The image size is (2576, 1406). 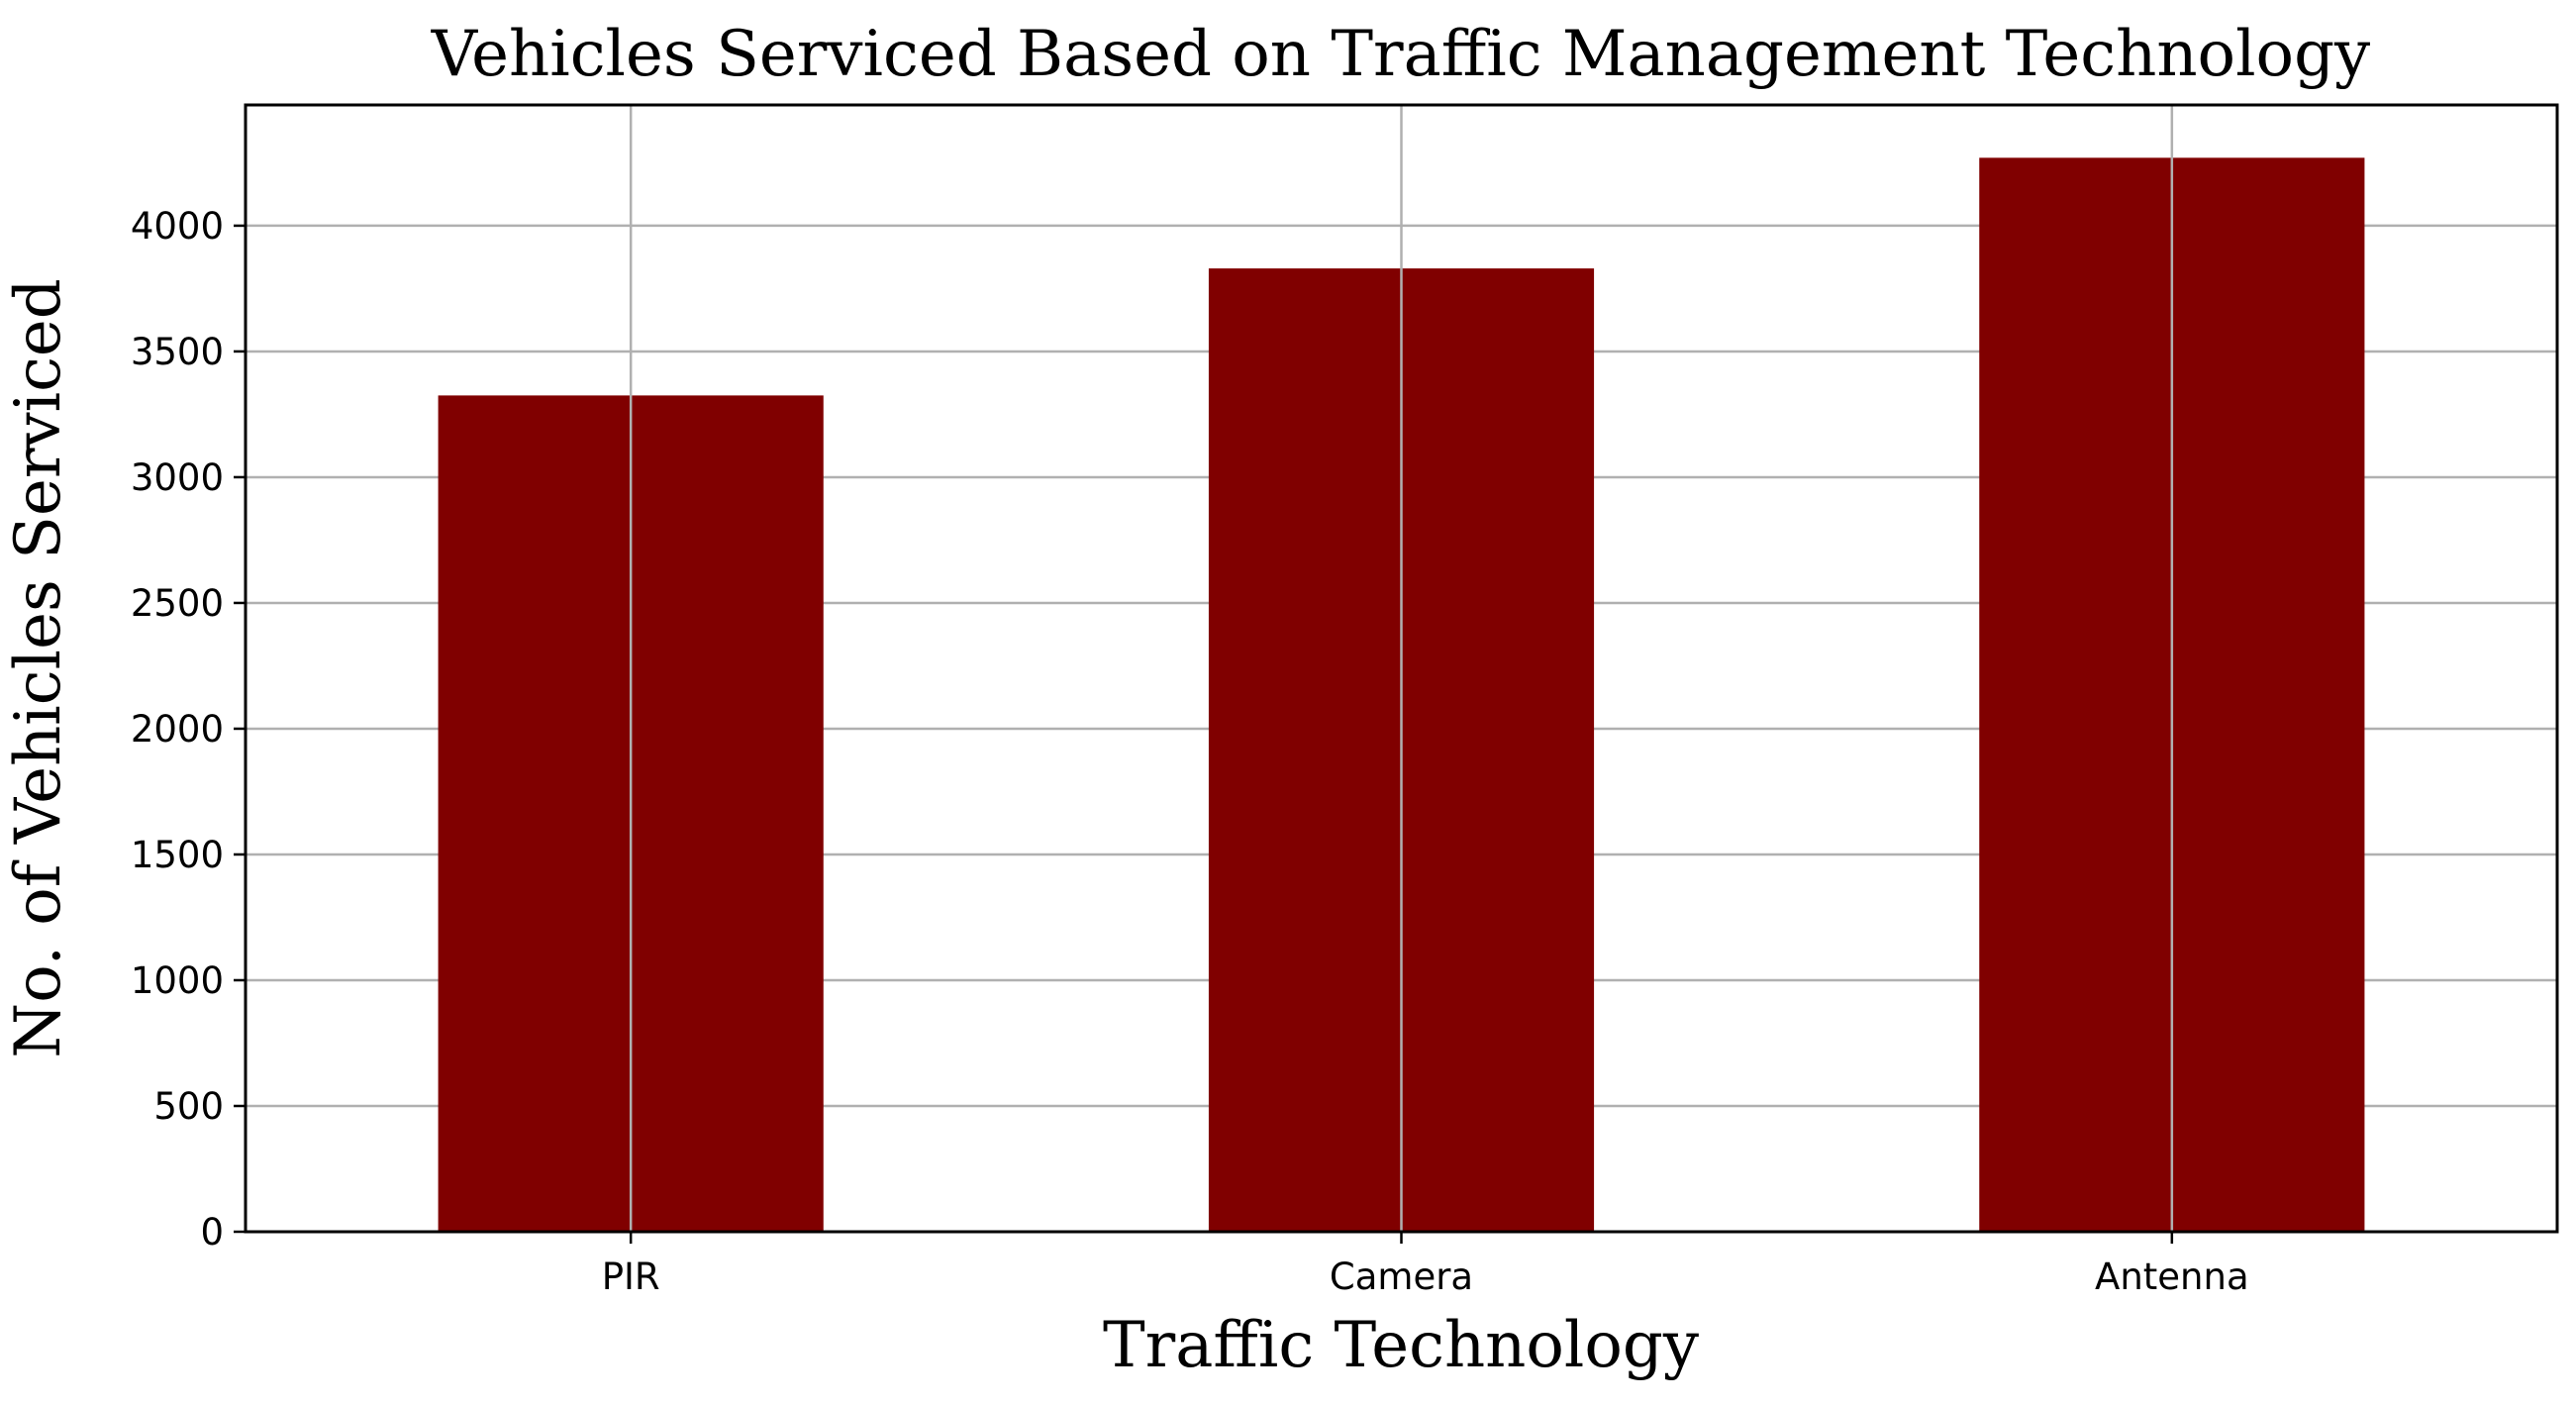 What do you see at coordinates (1401, 1346) in the screenshot?
I see `x-axis-label: Traffic Technology` at bounding box center [1401, 1346].